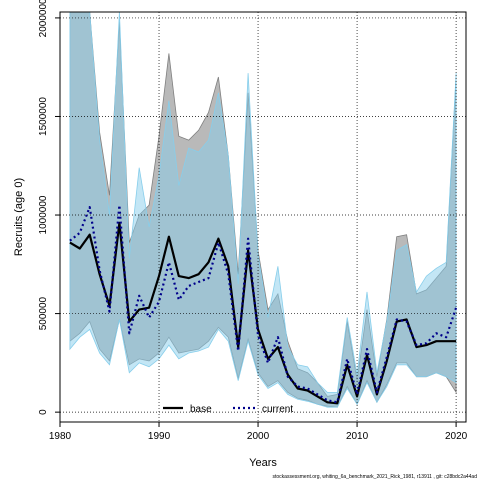 This screenshot has width=480, height=480. I want to click on legend: base current, so click(228, 409).